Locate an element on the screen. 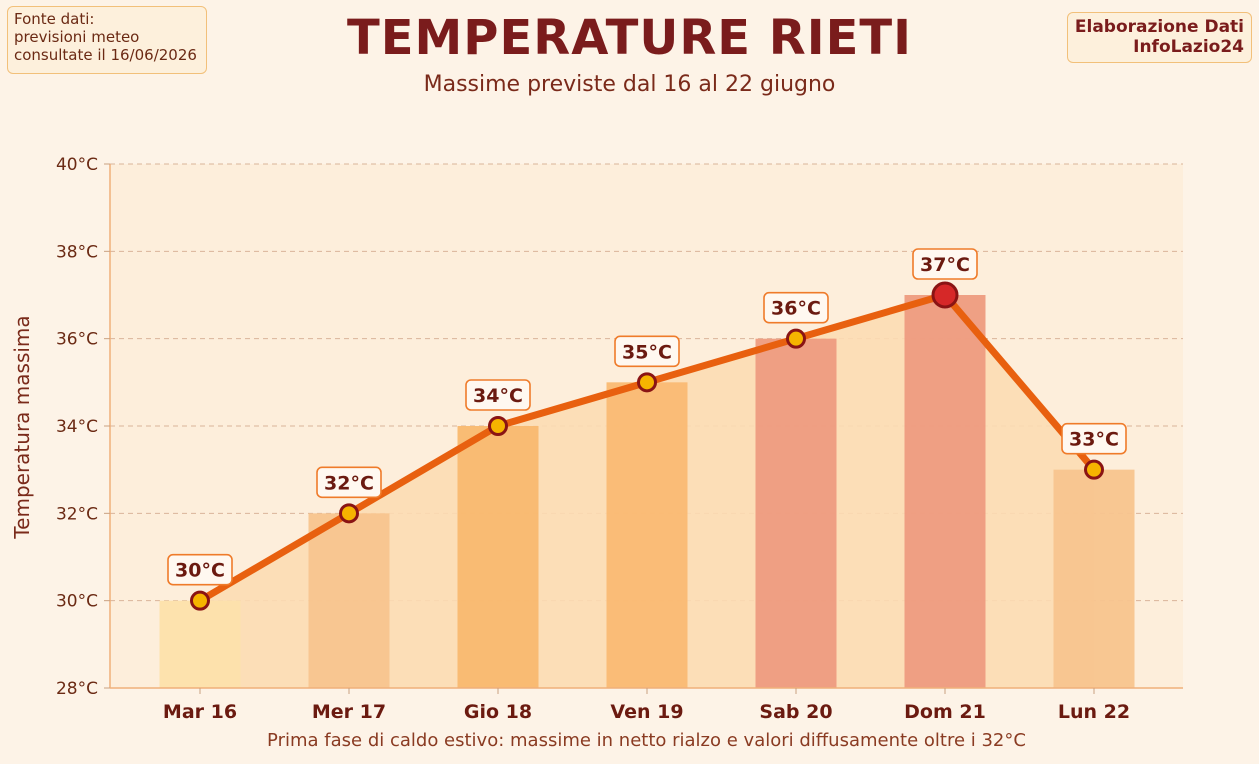 The width and height of the screenshot is (1259, 764). x-tick-label: Mer 17 is located at coordinates (349, 712).